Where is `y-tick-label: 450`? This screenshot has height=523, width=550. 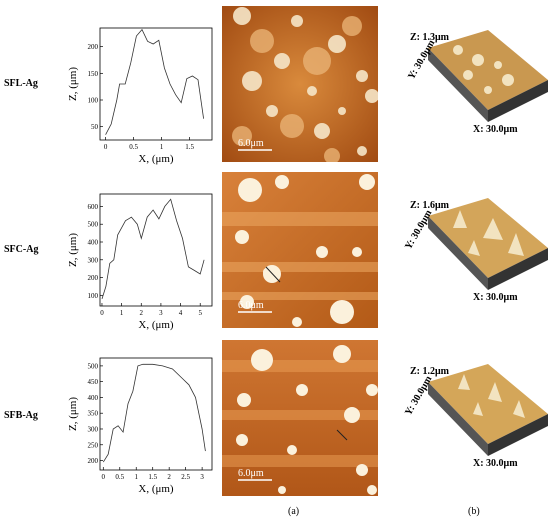
y-tick-label: 450 is located at coordinates (93, 382).